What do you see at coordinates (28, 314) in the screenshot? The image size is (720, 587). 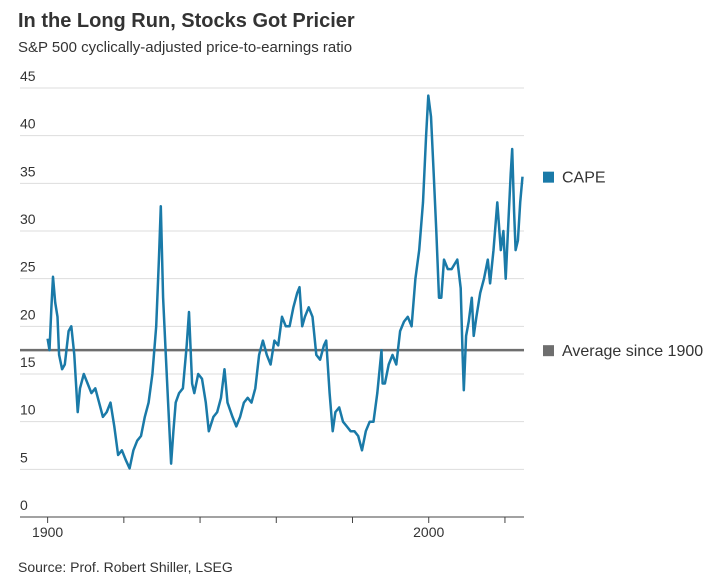 I see `y-tick-label: 20` at bounding box center [28, 314].